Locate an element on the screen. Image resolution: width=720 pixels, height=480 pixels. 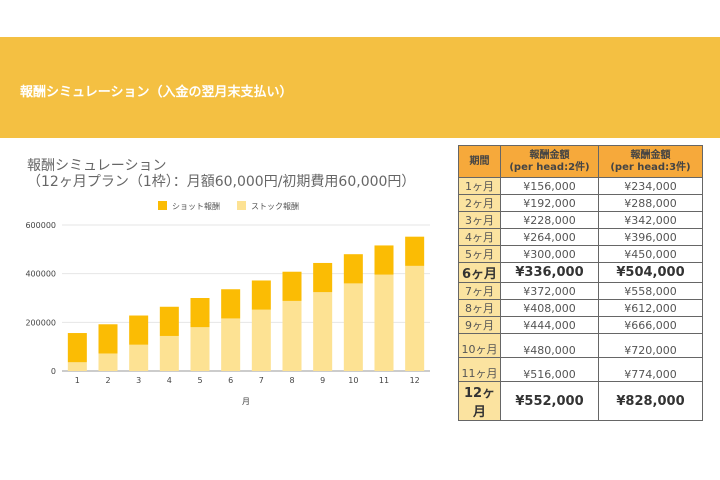
table-row: 10ヶ月 ¥480,000 ¥720,000 is located at coordinates (580, 345).